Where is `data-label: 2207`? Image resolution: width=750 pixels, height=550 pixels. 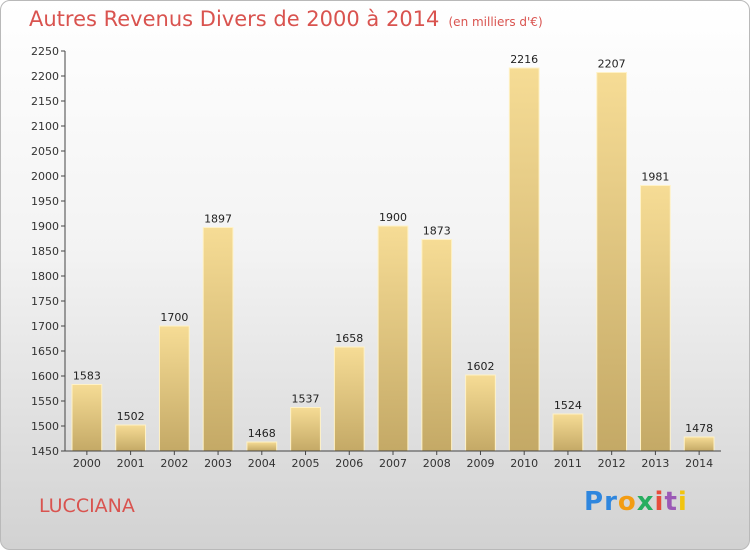
data-label: 2207 is located at coordinates (612, 64).